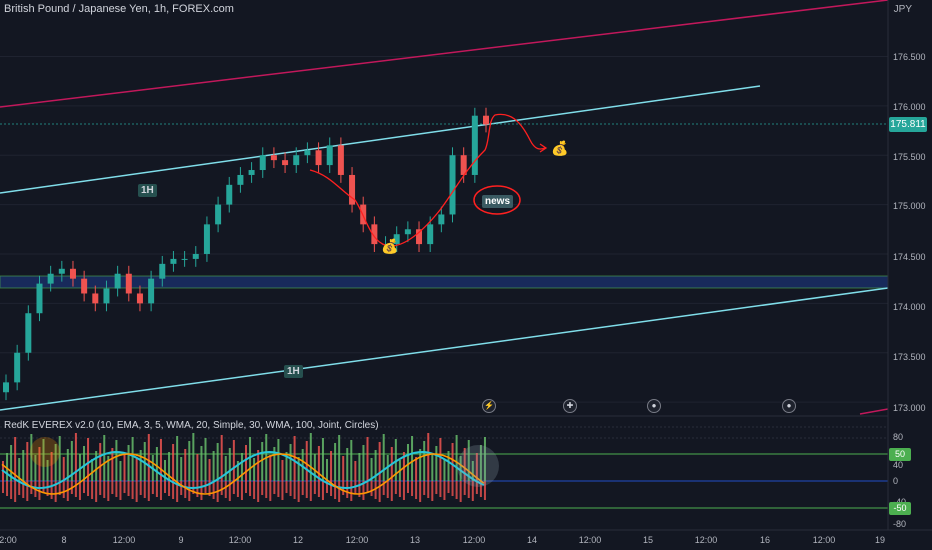 The width and height of the screenshot is (932, 550). What do you see at coordinates (880, 540) in the screenshot?
I see `time-label: 19` at bounding box center [880, 540].